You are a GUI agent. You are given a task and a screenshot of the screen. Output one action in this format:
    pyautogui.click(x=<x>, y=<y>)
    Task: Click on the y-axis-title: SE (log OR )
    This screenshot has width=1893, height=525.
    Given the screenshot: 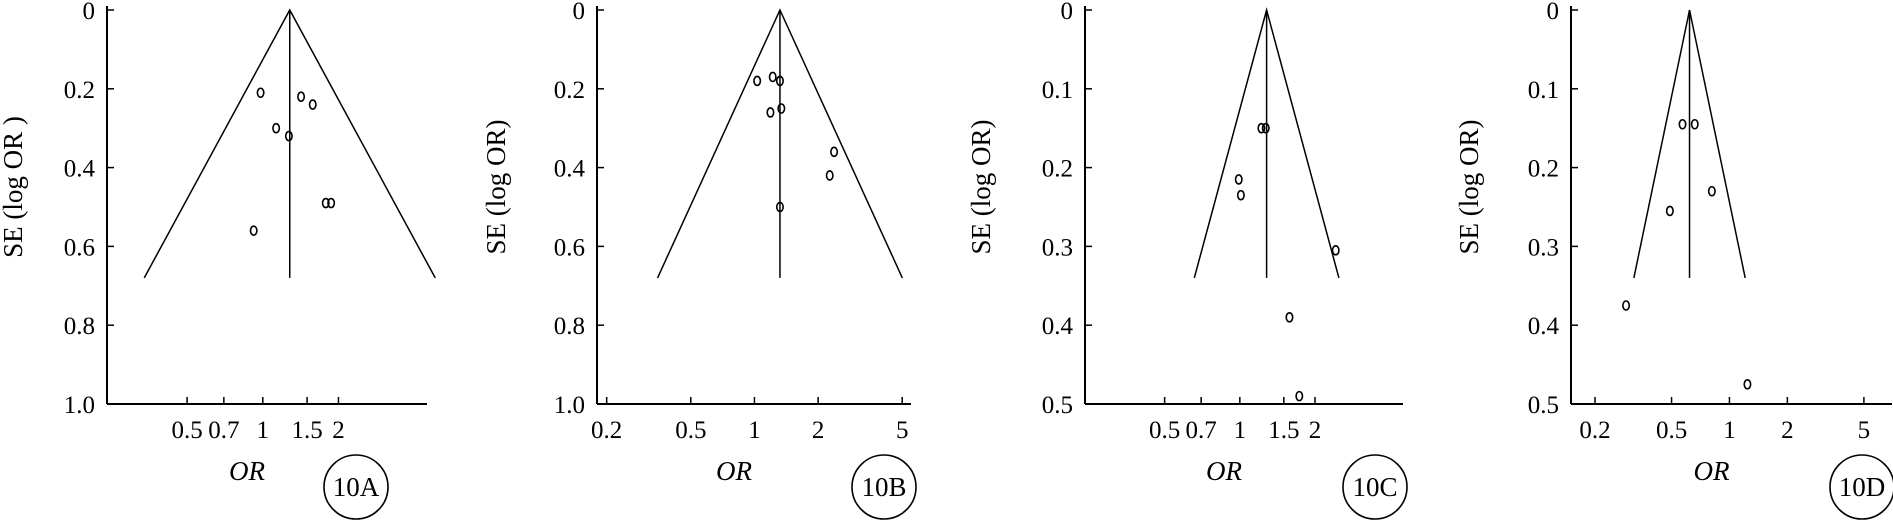 What is the action you would take?
    pyautogui.click(x=14, y=187)
    